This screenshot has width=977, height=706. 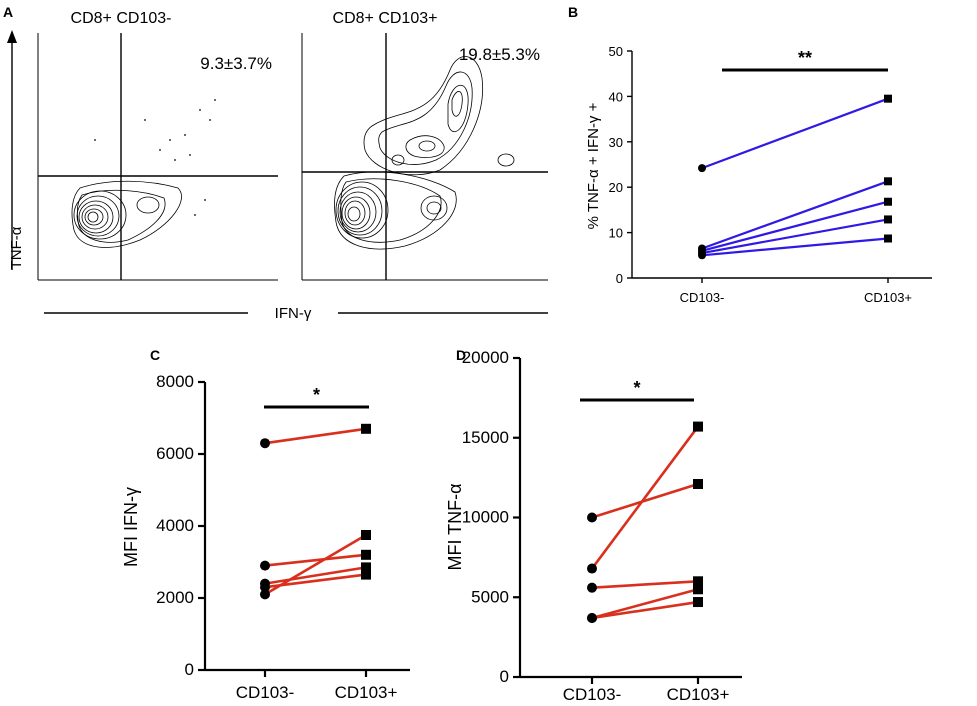 I want to click on panel-d-y-axis-title: MFI TNF-α, so click(x=455, y=526).